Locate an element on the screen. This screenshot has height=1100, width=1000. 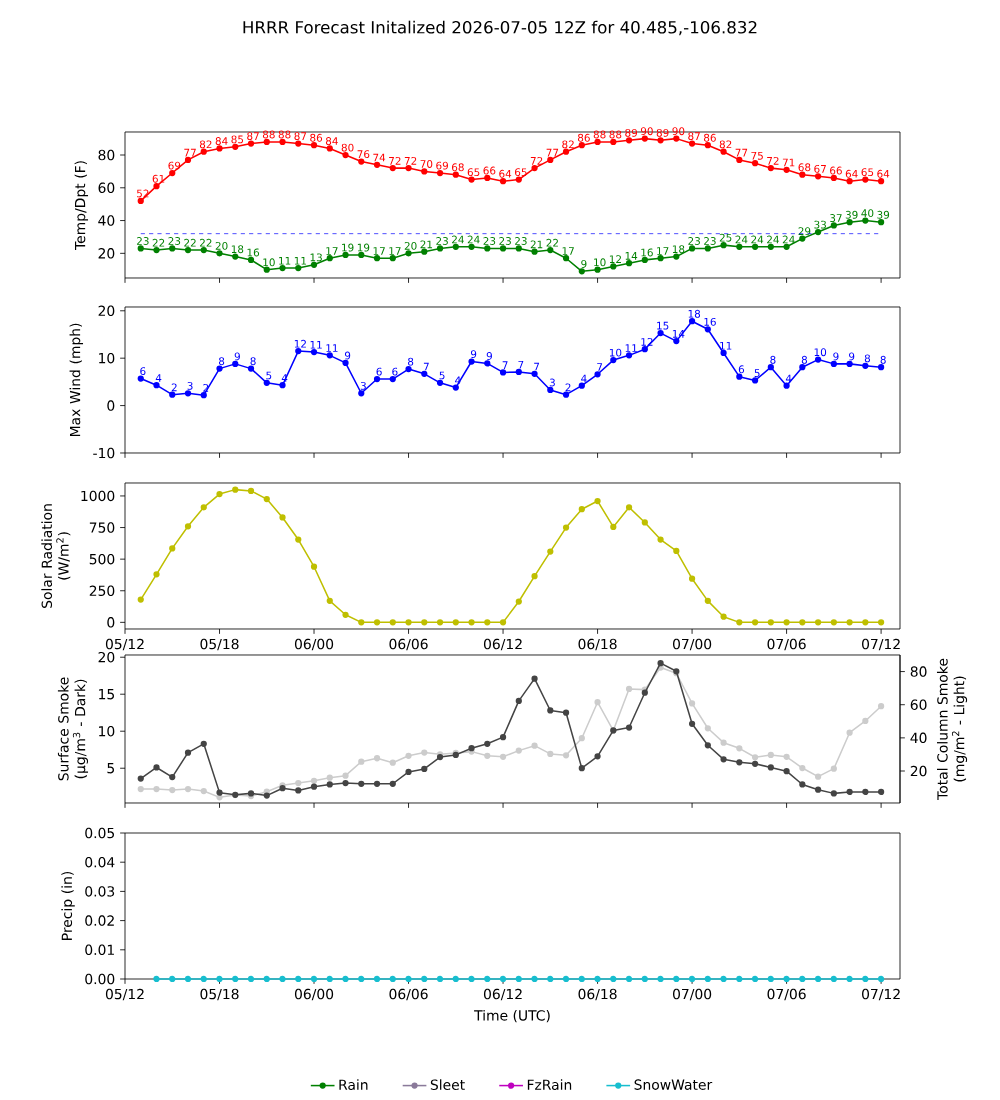
x-tick-label: 06/00 is located at coordinates (314, 994).